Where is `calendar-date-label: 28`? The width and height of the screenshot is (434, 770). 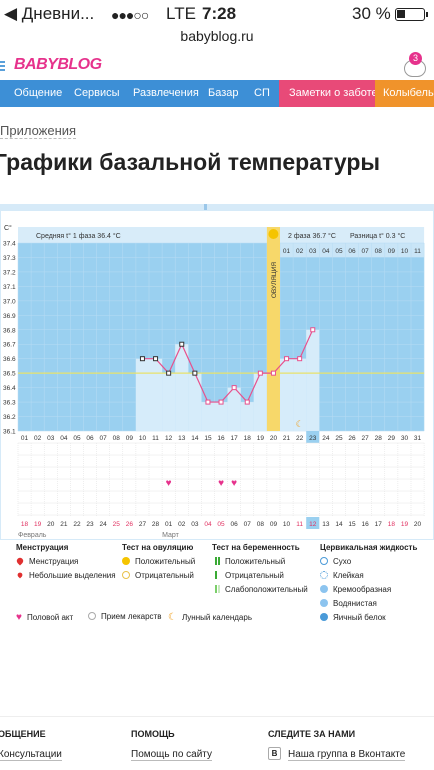
calendar-date-label: 28 is located at coordinates (156, 524).